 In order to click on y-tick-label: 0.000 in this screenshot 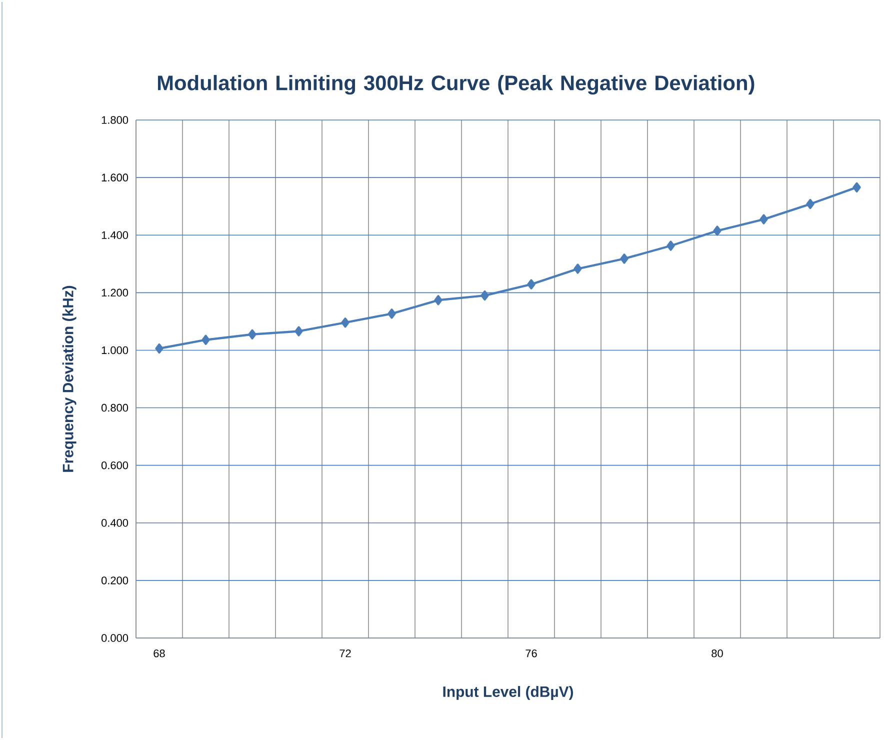, I will do `click(114, 638)`.